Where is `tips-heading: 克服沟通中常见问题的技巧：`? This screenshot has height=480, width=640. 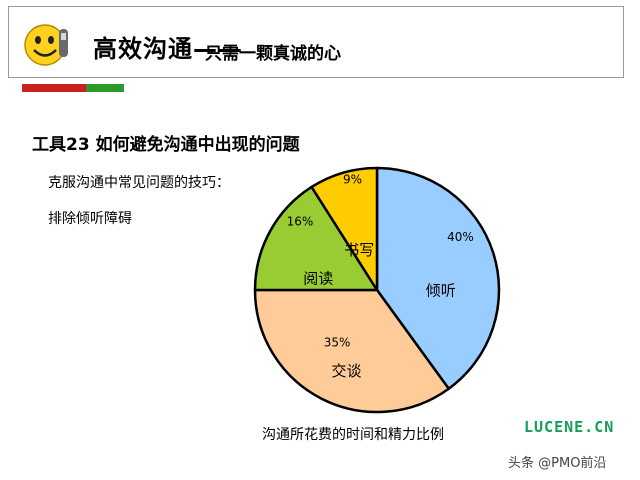 tips-heading: 克服沟通中常见问题的技巧： is located at coordinates (139, 183).